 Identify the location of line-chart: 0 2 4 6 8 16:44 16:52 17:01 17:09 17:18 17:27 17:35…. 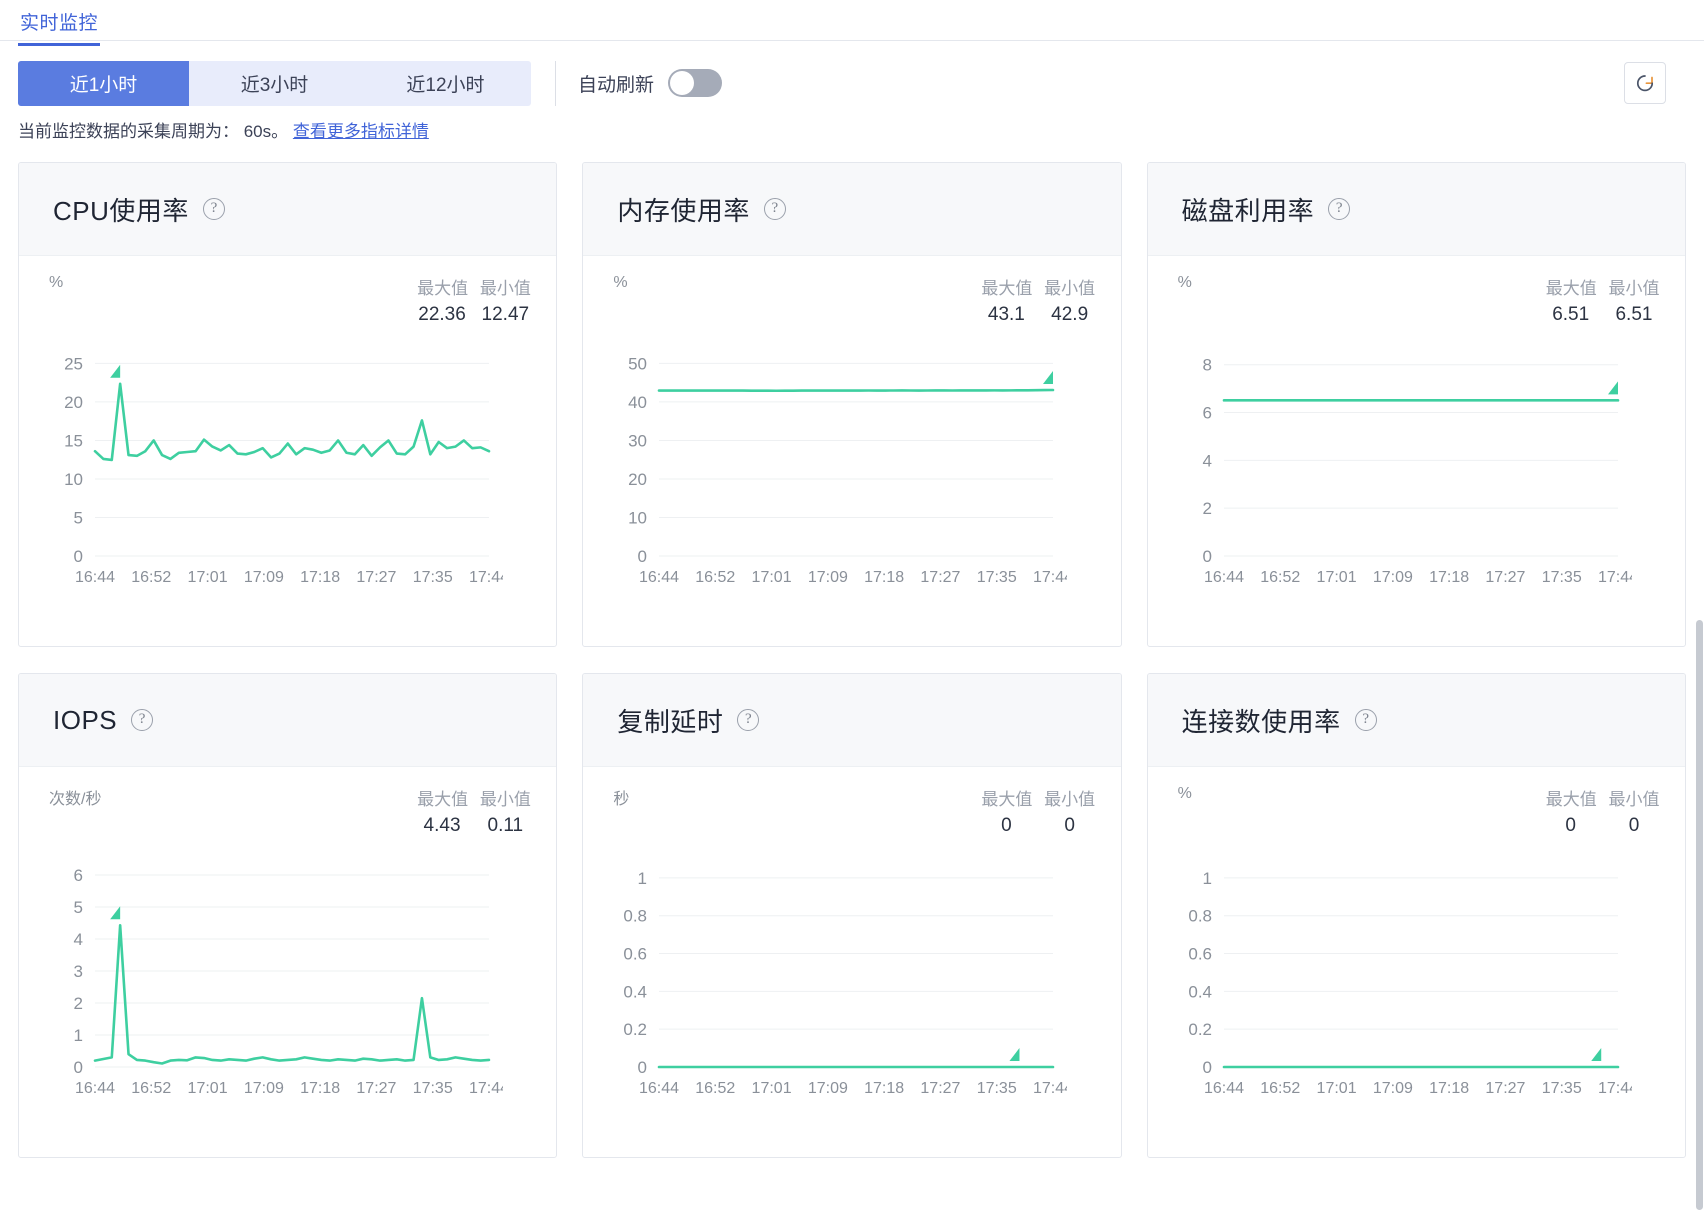
(1416, 466).